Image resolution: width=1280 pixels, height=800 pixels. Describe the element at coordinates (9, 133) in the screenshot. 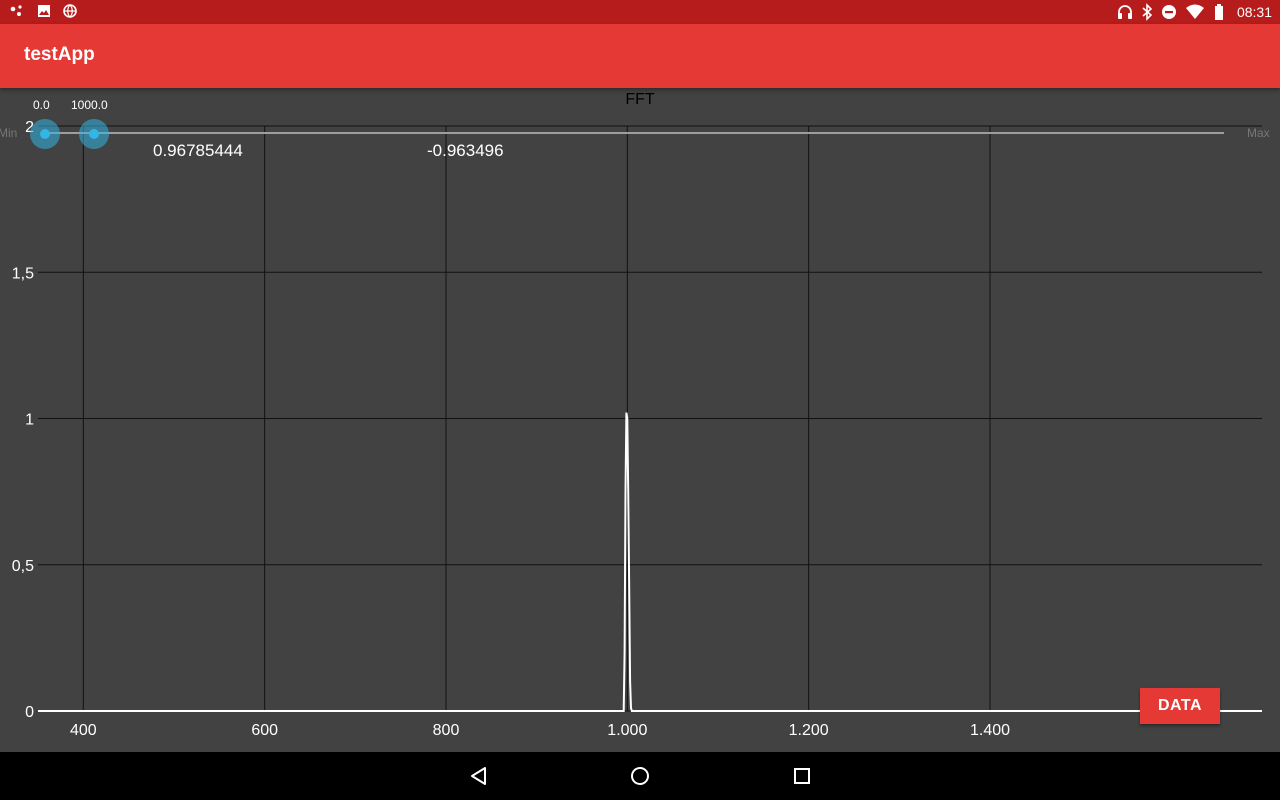

I see `range-min-label: Min` at that location.